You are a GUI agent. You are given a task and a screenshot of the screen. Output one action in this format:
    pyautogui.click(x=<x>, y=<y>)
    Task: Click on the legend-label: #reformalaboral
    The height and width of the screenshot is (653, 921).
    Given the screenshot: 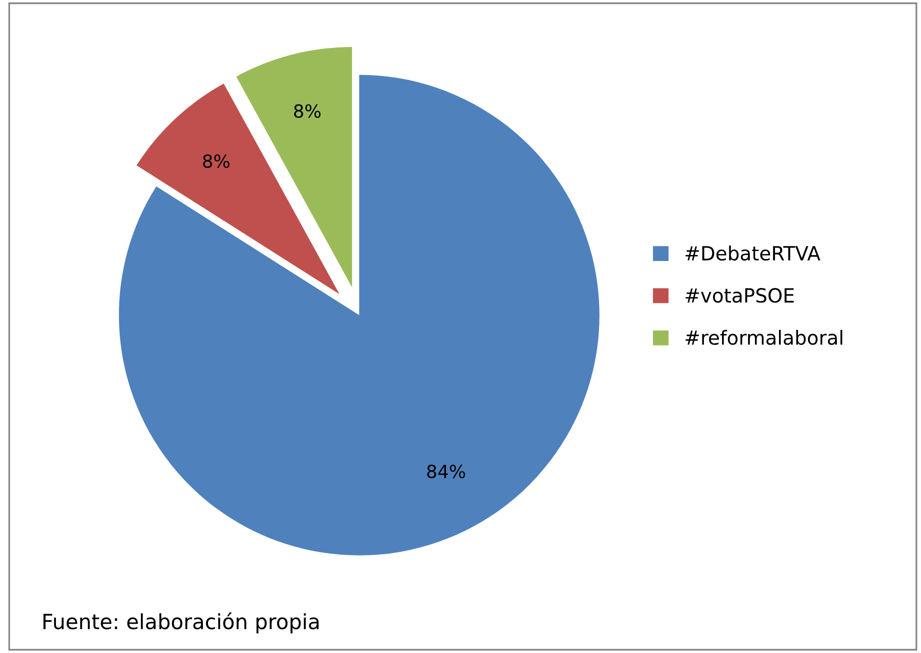 What is the action you would take?
    pyautogui.click(x=764, y=337)
    